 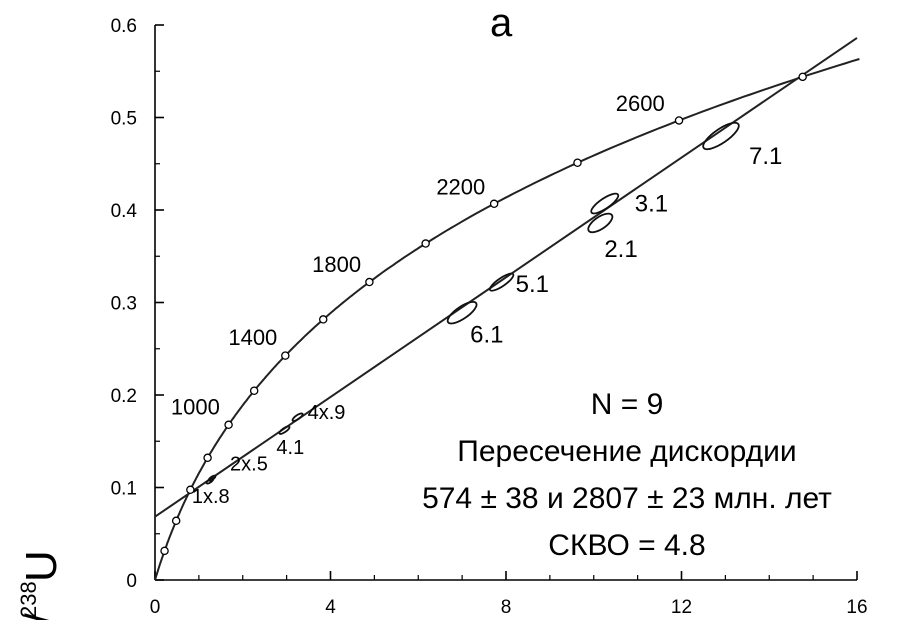 I want to click on x-ticks: 0 4 8 12 16, so click(x=509, y=594).